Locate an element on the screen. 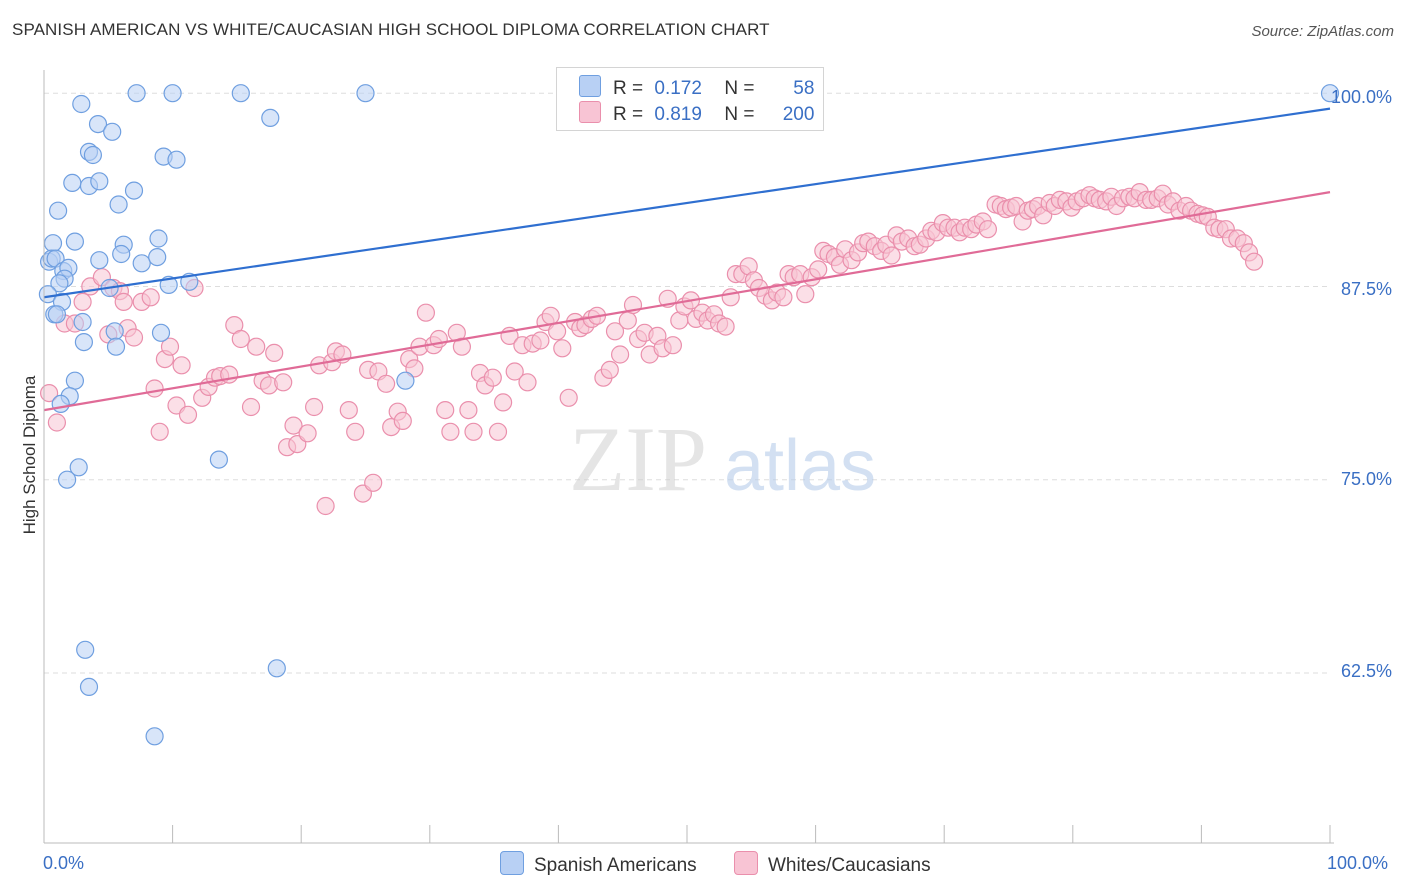  legend-n-label: N = is located at coordinates (739, 114).